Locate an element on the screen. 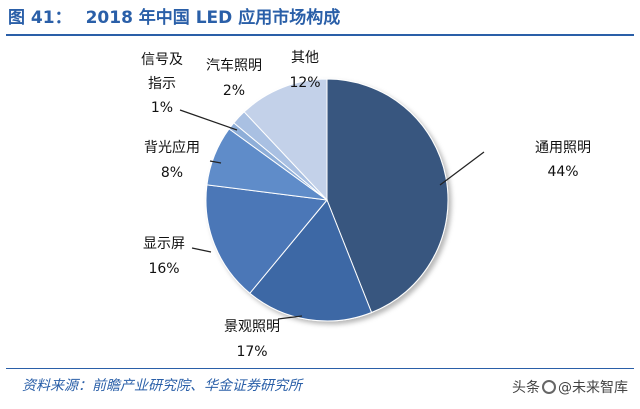 Image resolution: width=640 pixels, height=409 pixels. slice-value-label-4: 8% is located at coordinates (172, 173).